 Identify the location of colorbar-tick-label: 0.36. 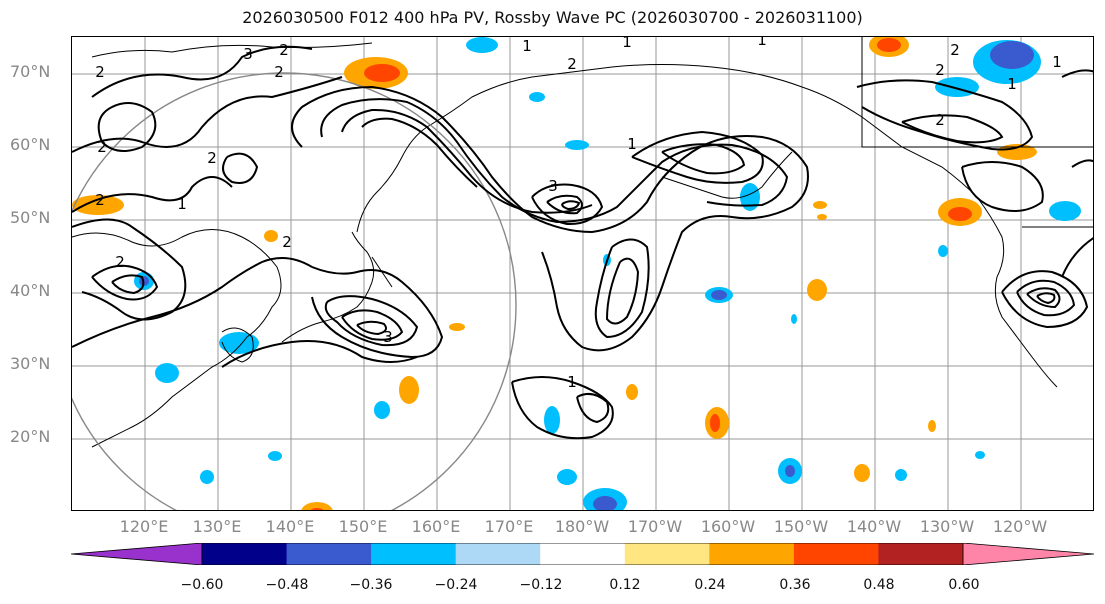
(795, 585).